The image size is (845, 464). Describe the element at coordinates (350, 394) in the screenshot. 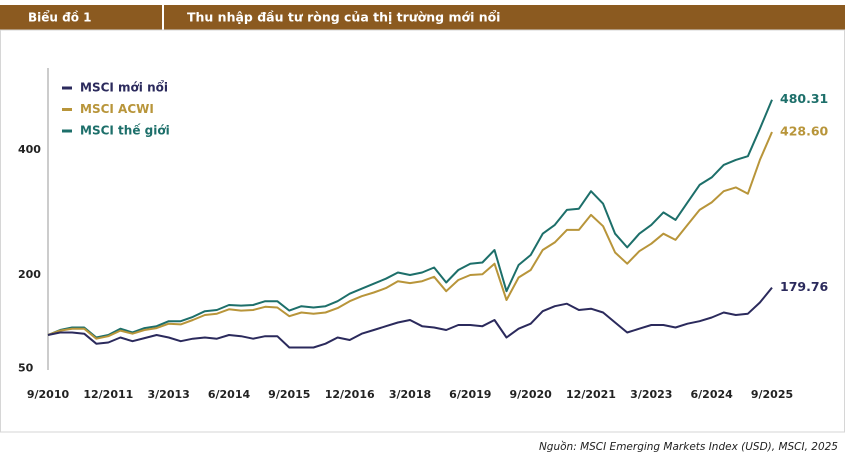

I see `x-tick-label: 12/2016` at that location.